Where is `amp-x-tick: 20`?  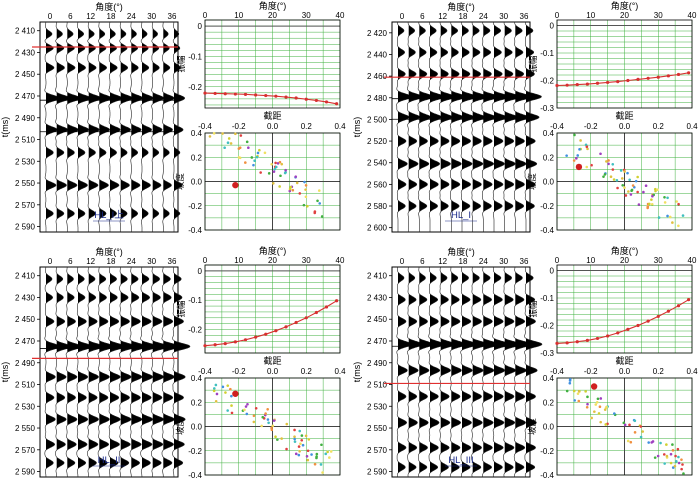 amp-x-tick: 20 is located at coordinates (272, 15).